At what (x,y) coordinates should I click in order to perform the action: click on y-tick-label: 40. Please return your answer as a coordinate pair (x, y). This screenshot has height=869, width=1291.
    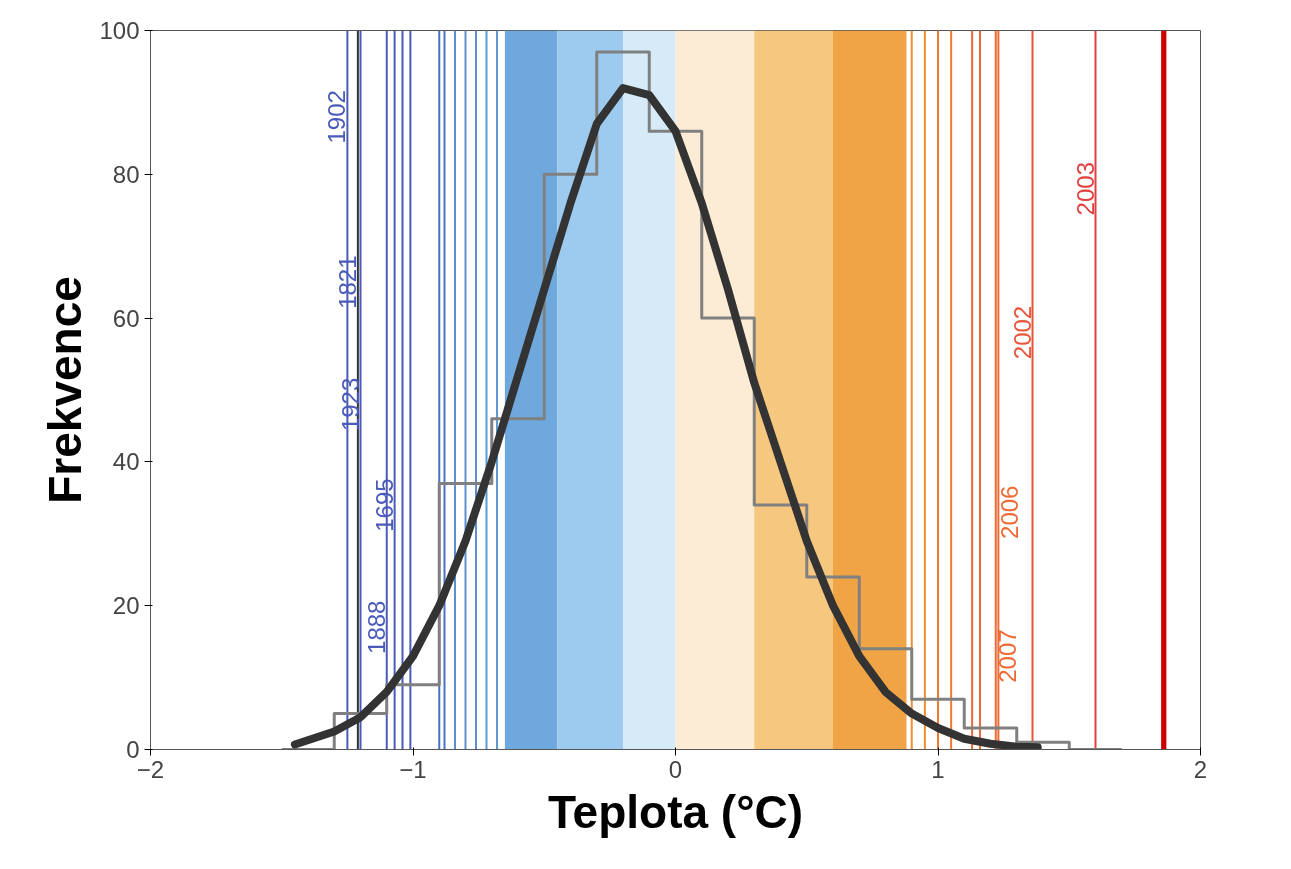
    Looking at the image, I should click on (126, 462).